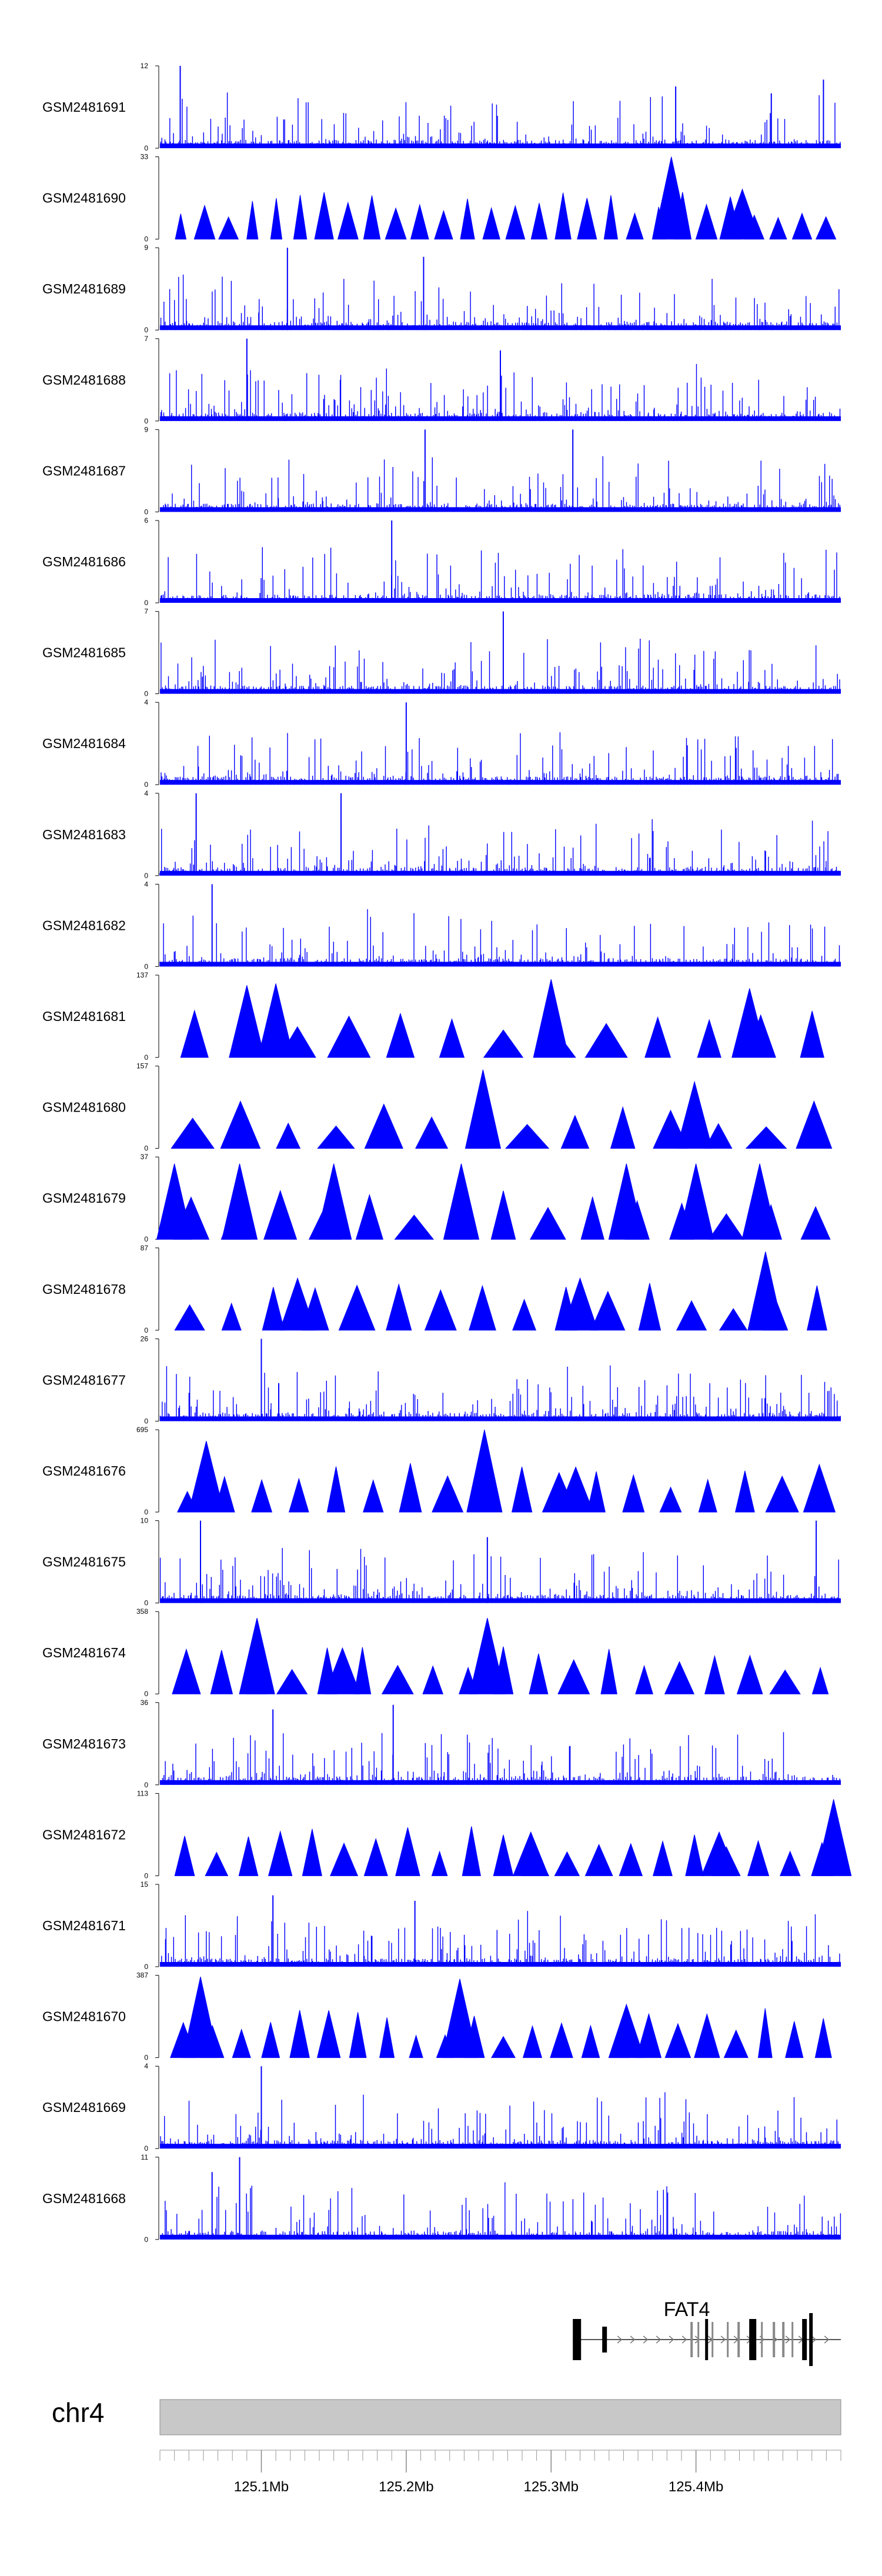 The height and width of the screenshot is (2576, 882). I want to click on y-max-label: 12, so click(145, 66).